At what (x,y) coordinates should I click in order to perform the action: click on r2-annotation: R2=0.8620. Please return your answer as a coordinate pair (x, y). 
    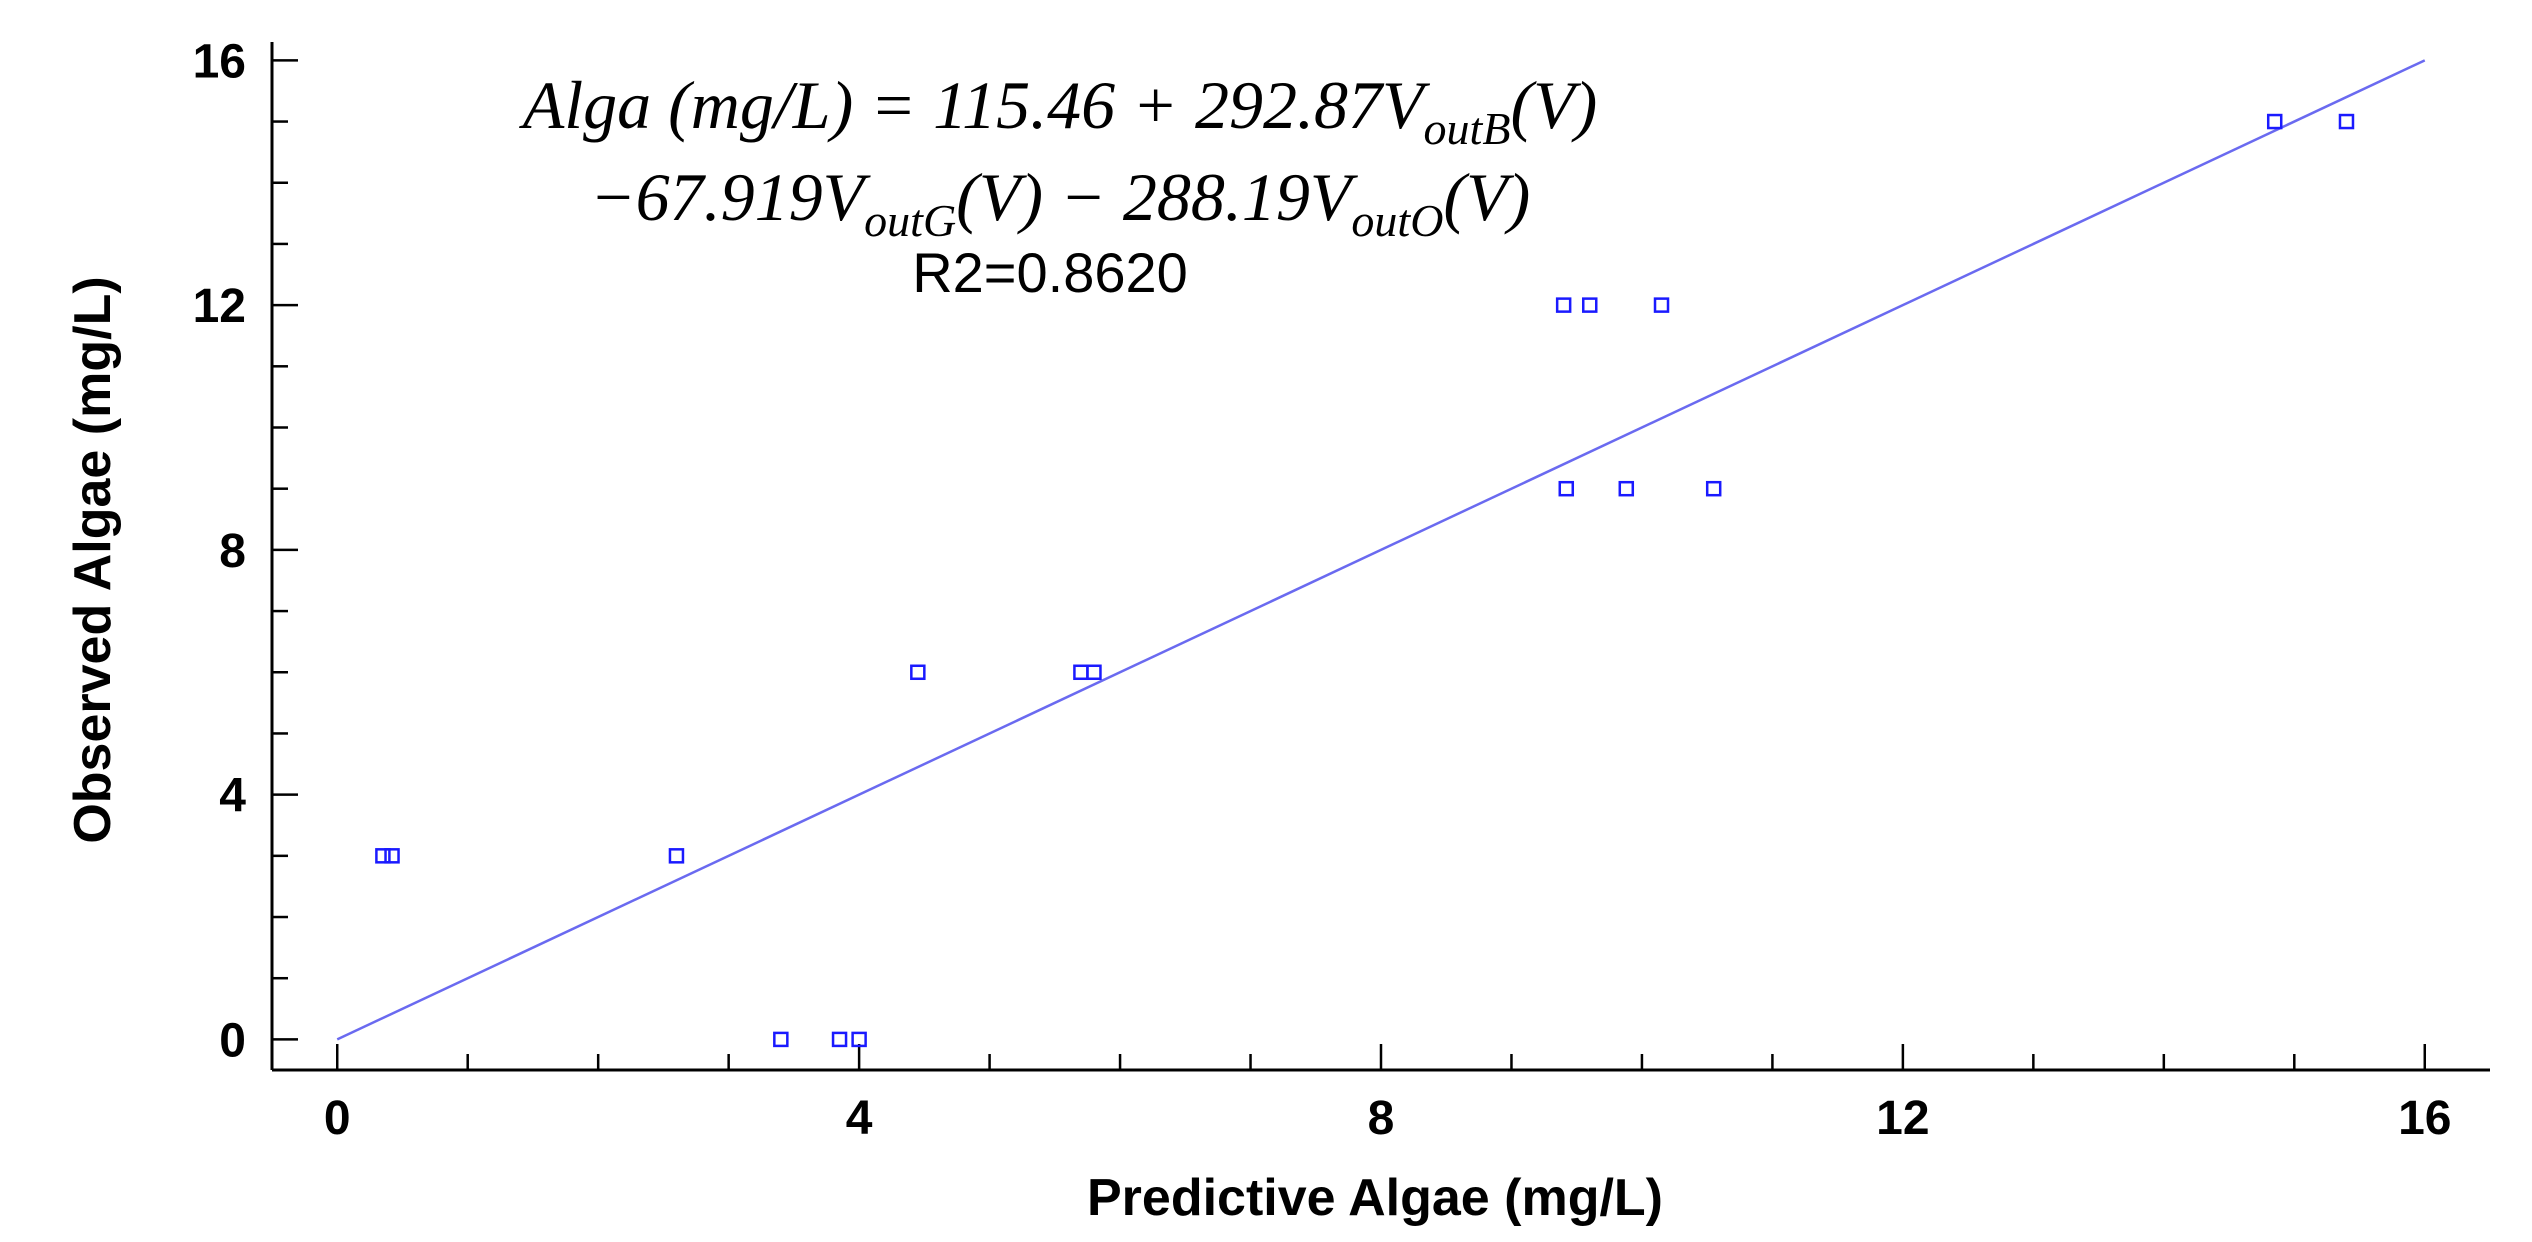
    Looking at the image, I should click on (1050, 272).